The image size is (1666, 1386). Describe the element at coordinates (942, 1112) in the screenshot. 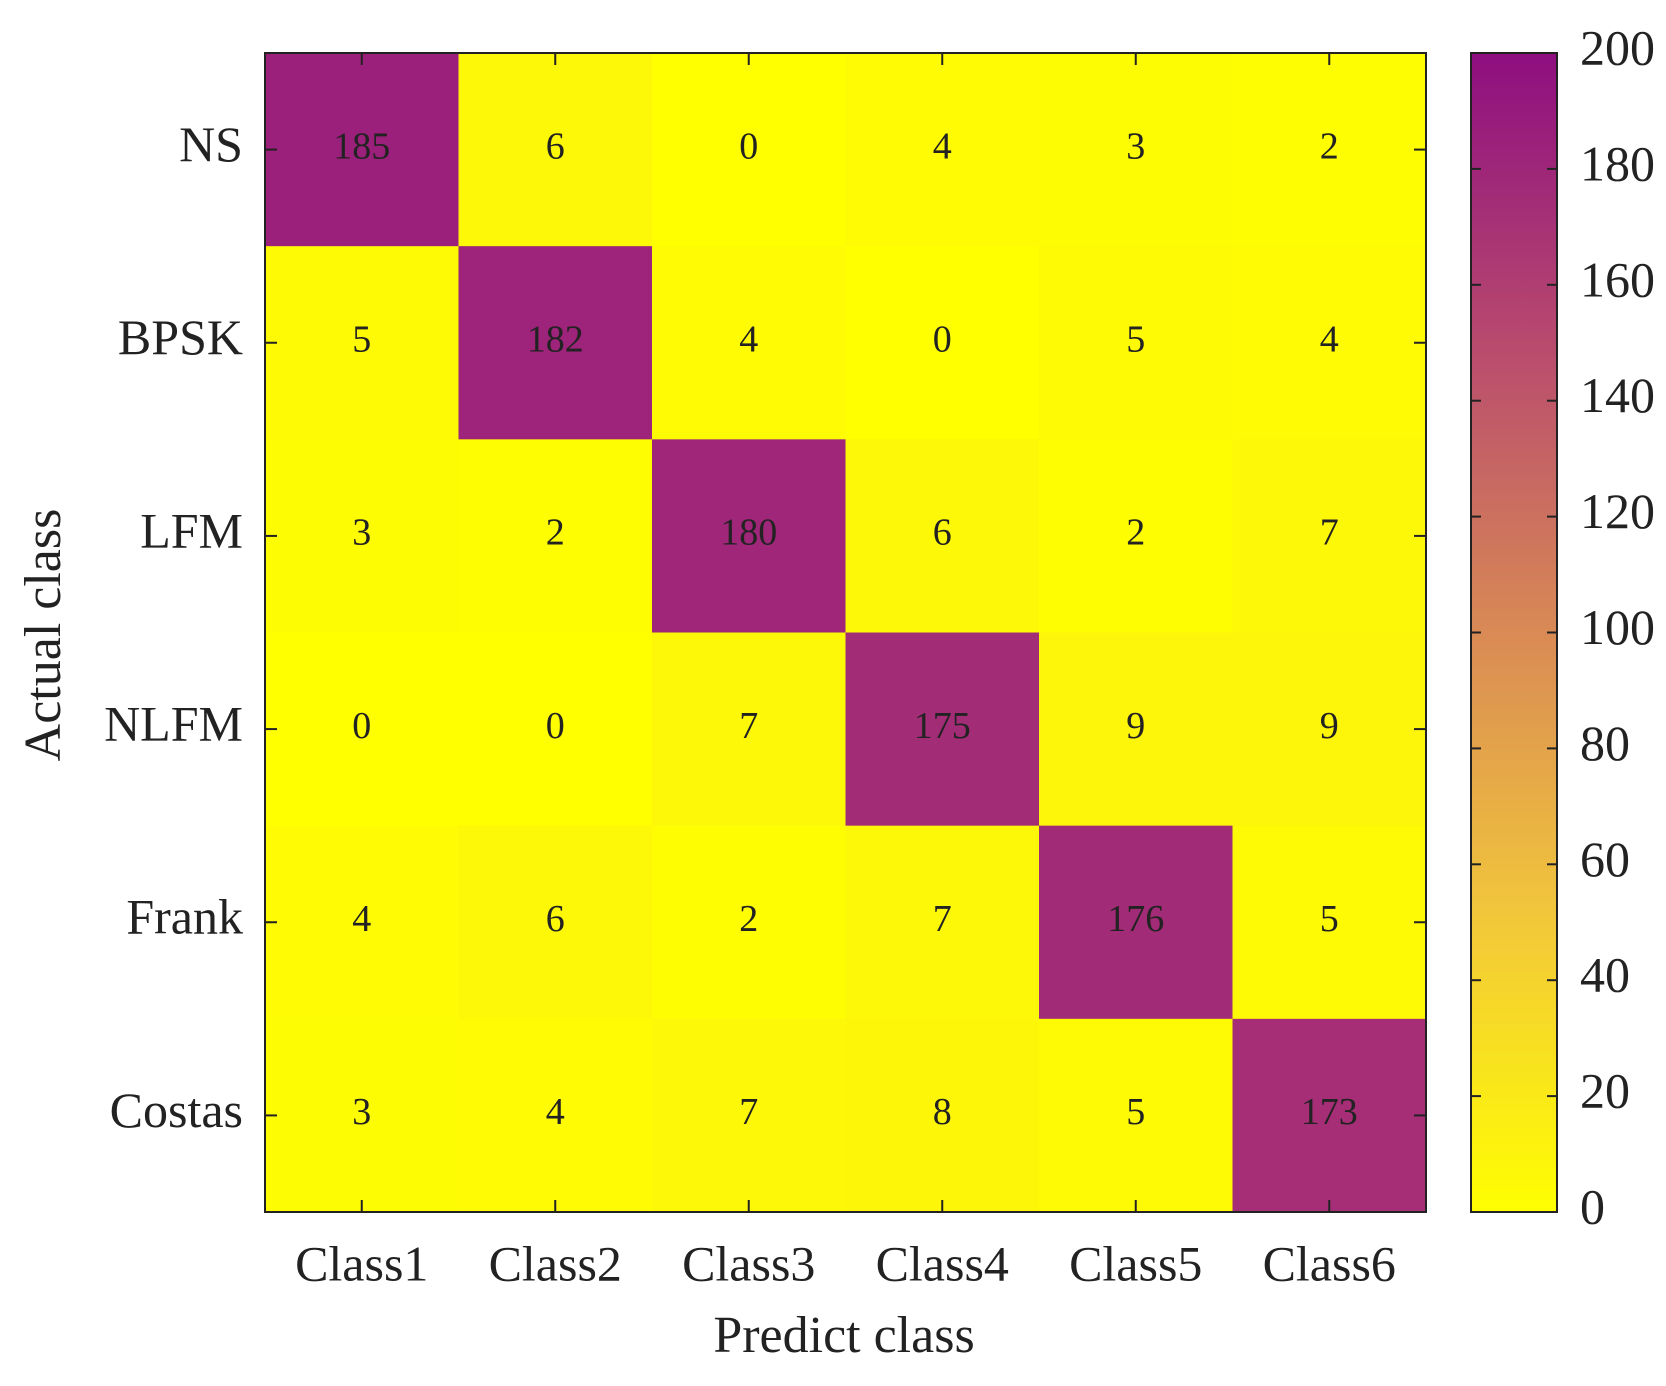

I see `cell-label: 8` at that location.